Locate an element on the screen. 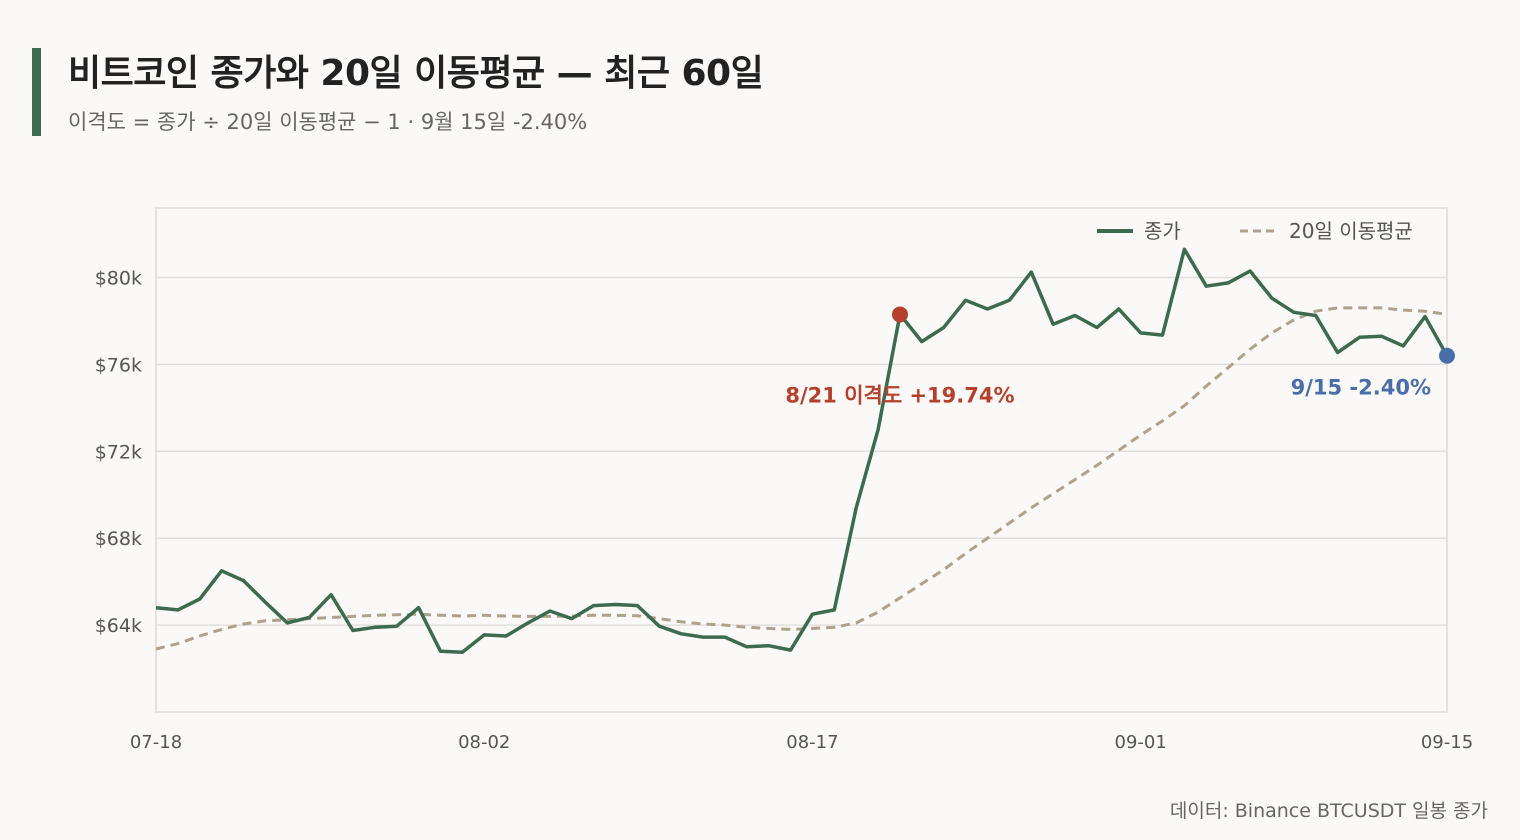 The width and height of the screenshot is (1520, 840). peak-marker is located at coordinates (899, 314).